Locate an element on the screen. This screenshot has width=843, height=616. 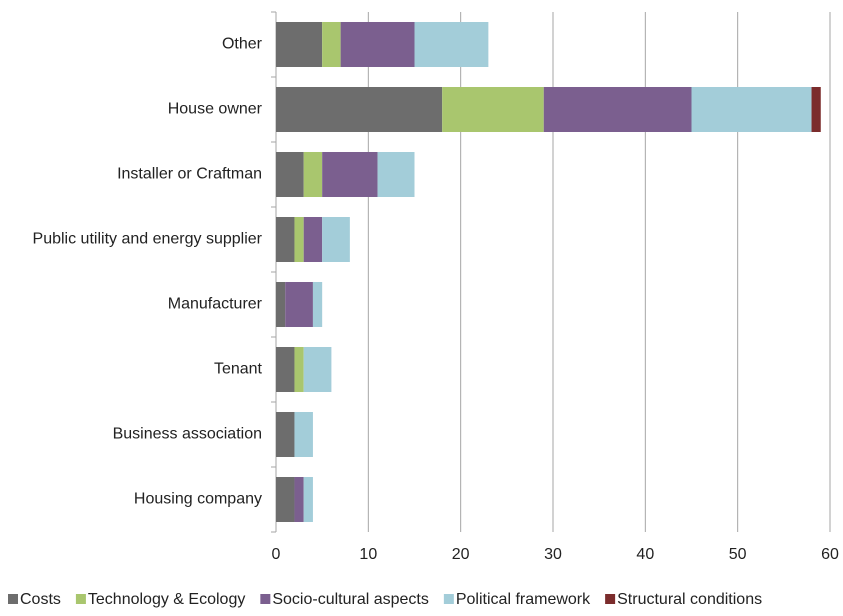
legend-label: Political framework is located at coordinates (523, 599).